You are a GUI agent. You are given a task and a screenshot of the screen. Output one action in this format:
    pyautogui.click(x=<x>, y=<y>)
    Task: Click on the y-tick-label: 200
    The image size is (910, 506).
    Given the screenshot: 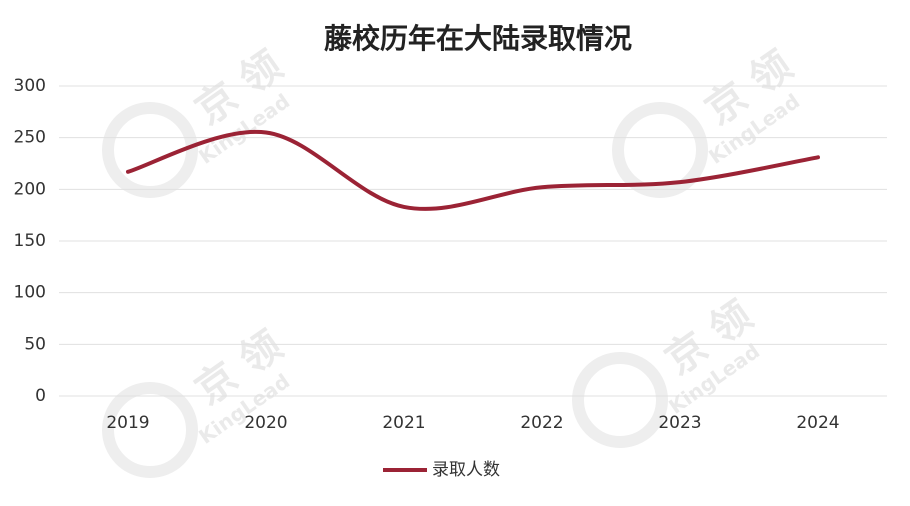 What is the action you would take?
    pyautogui.click(x=30, y=189)
    